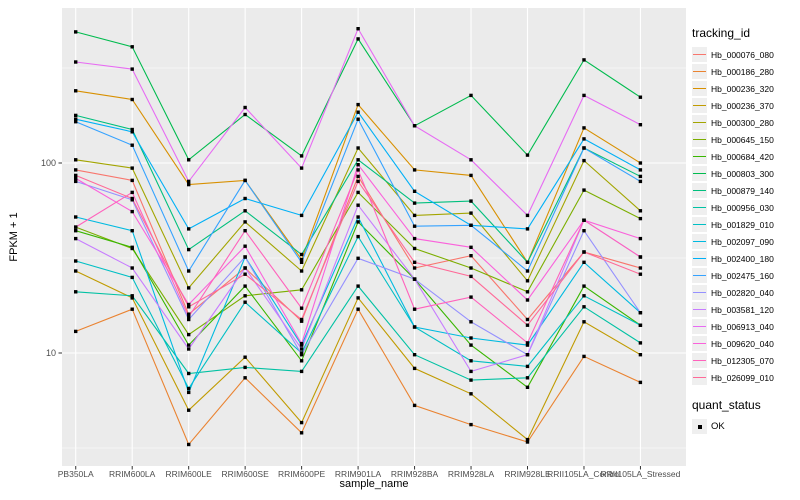 This screenshot has width=800, height=500. I want to click on legend-entry: Hb_000684_420, so click(745, 156).